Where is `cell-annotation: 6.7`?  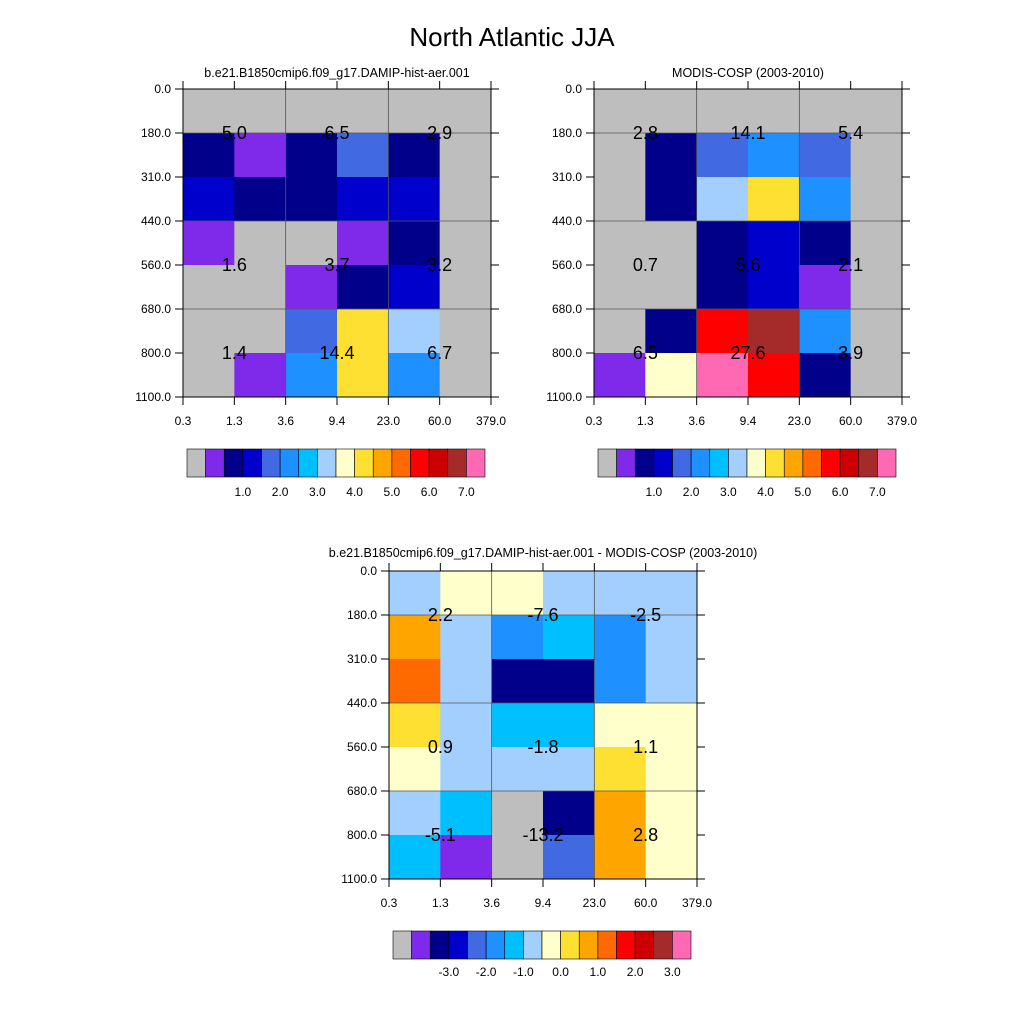 cell-annotation: 6.7 is located at coordinates (439, 353).